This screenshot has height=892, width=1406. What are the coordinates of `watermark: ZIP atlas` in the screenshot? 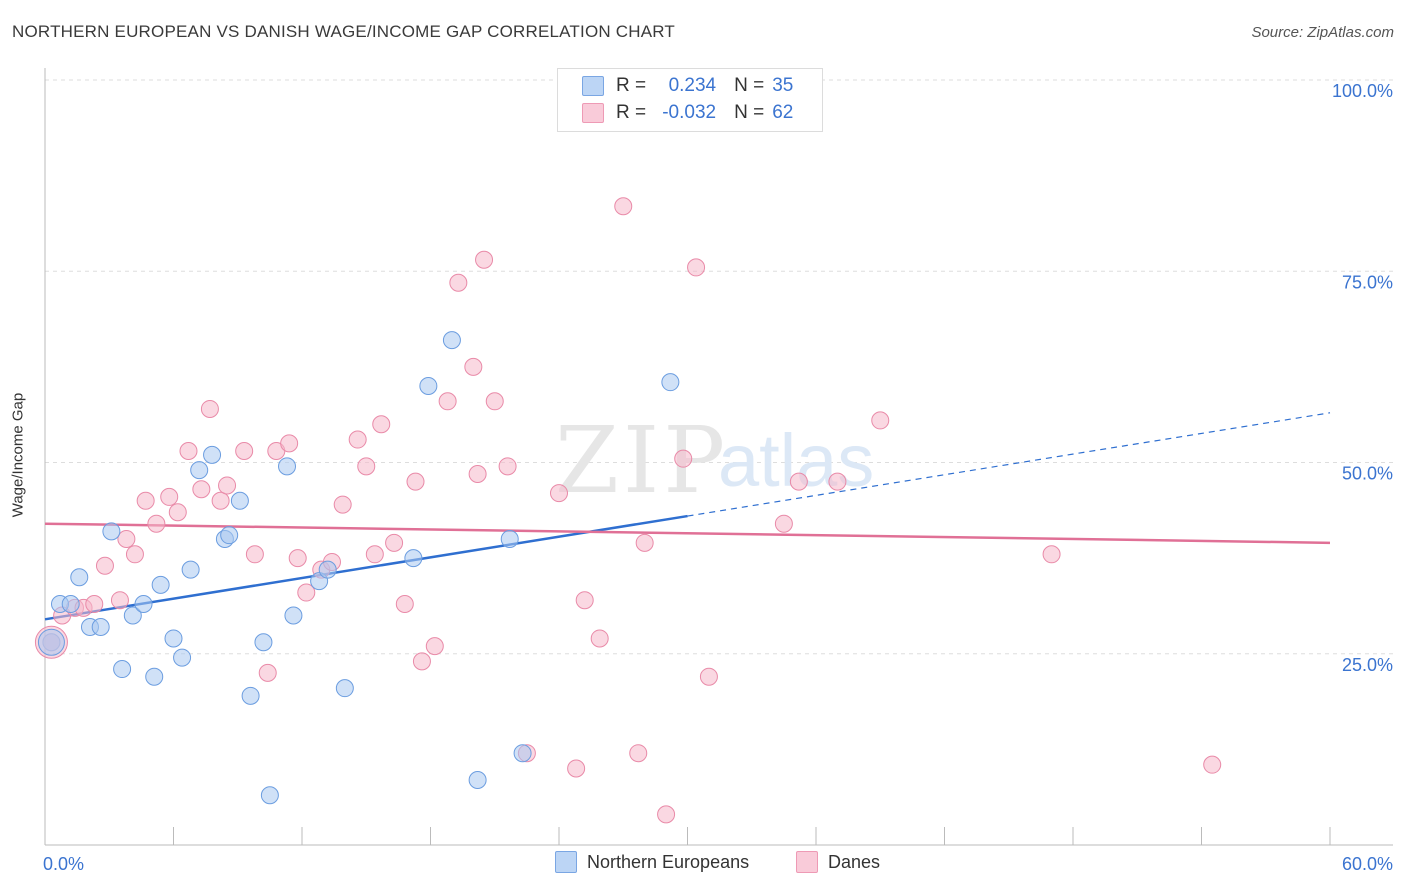 It's located at (714, 460).